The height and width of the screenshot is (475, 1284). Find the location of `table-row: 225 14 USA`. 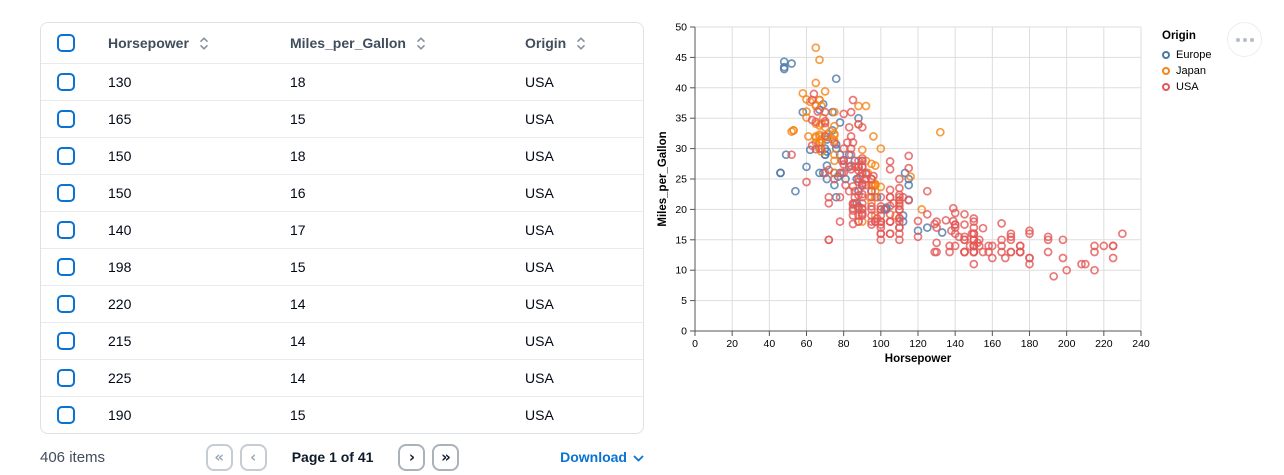

table-row: 225 14 USA is located at coordinates (342, 377).